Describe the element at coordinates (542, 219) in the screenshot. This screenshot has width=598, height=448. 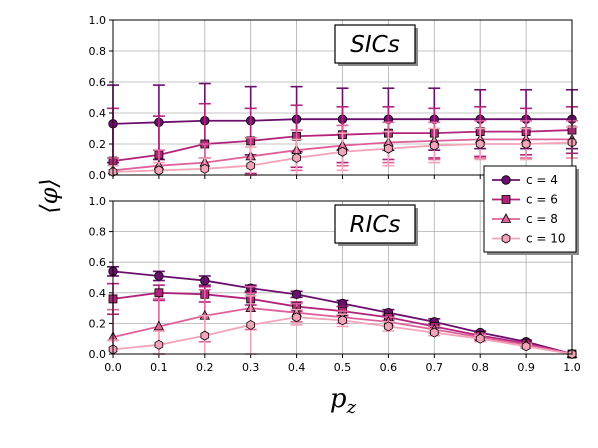
I see `legend-label: c = 8` at that location.